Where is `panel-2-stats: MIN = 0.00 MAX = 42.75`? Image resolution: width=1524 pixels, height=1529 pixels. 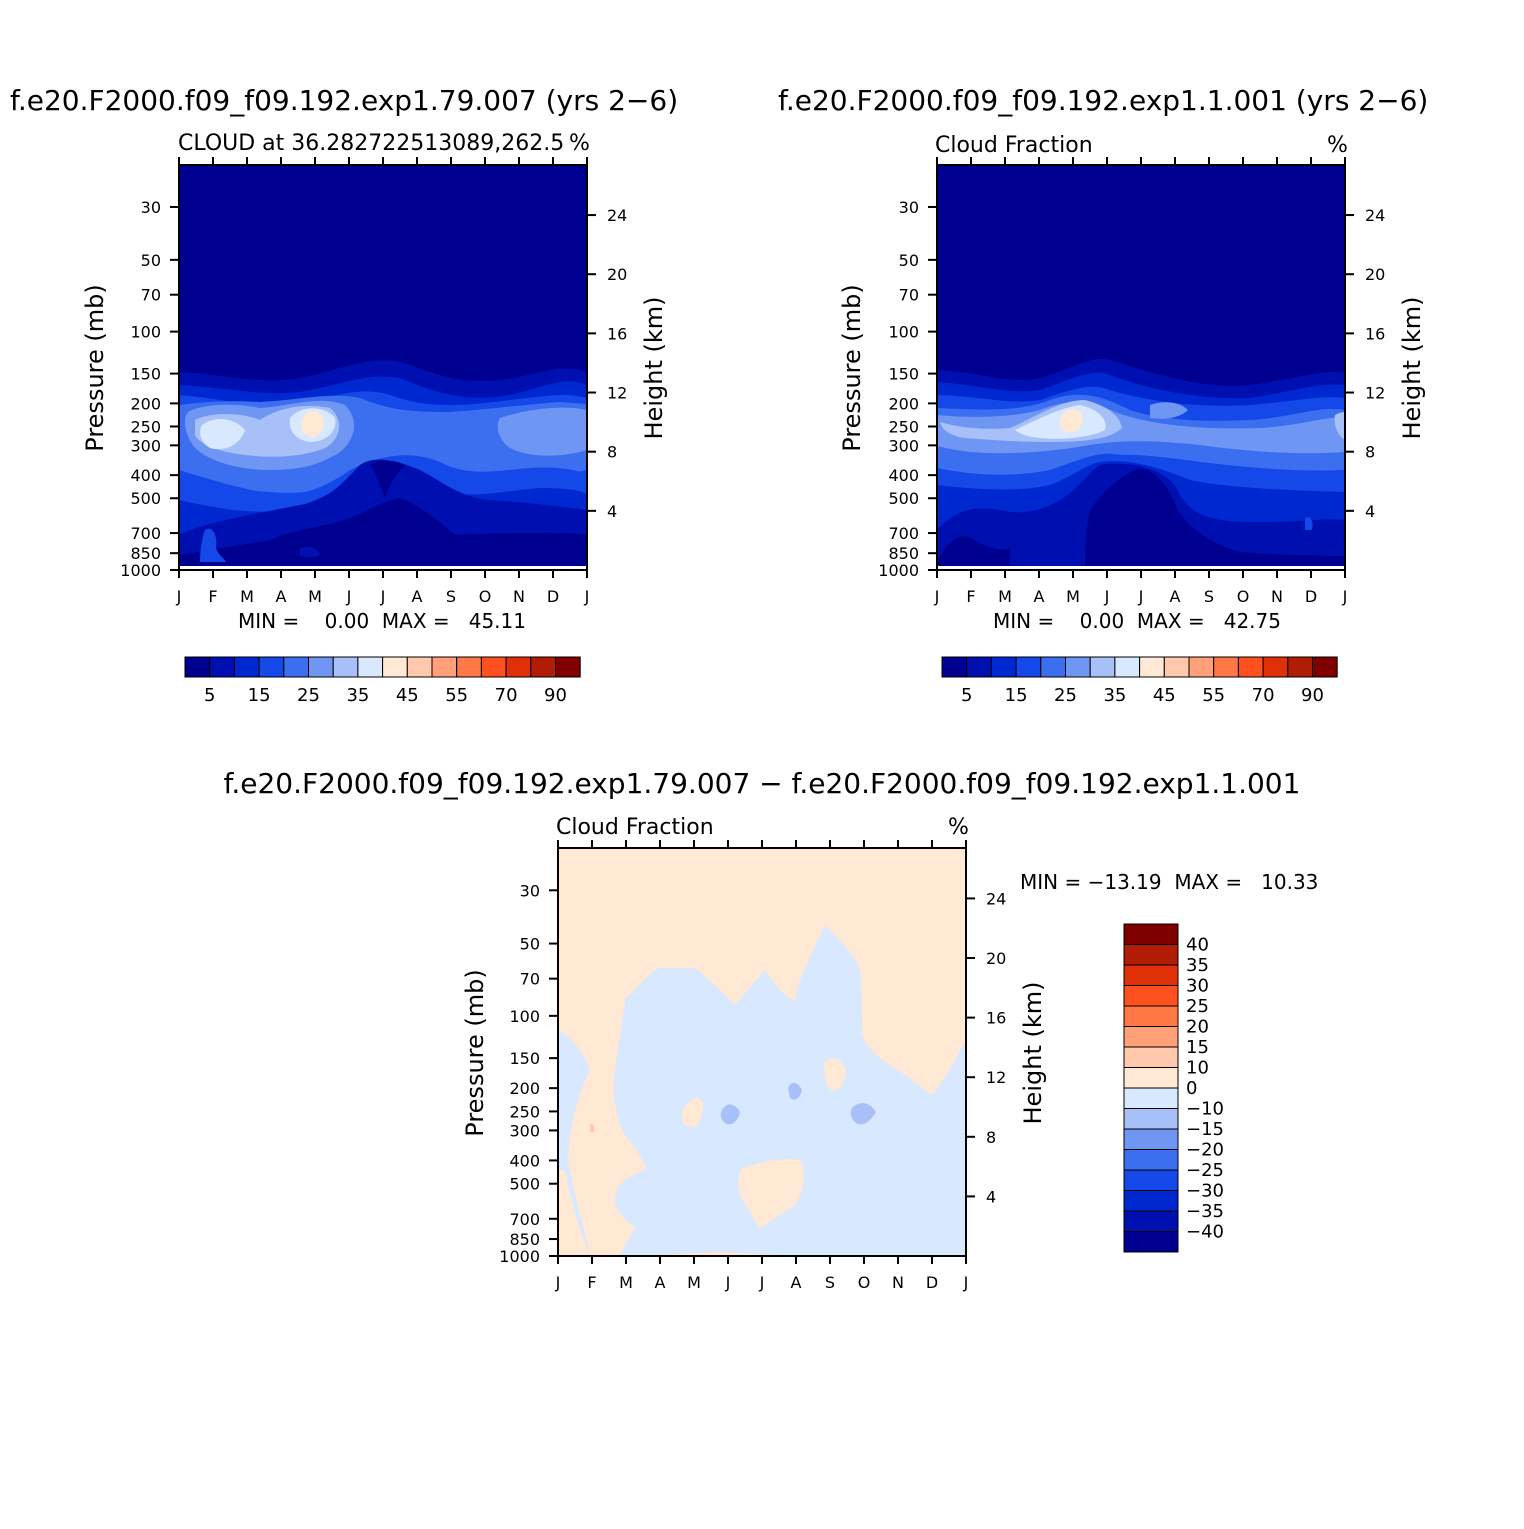
panel-2-stats: MIN = 0.00 MAX = 42.75 is located at coordinates (1137, 621).